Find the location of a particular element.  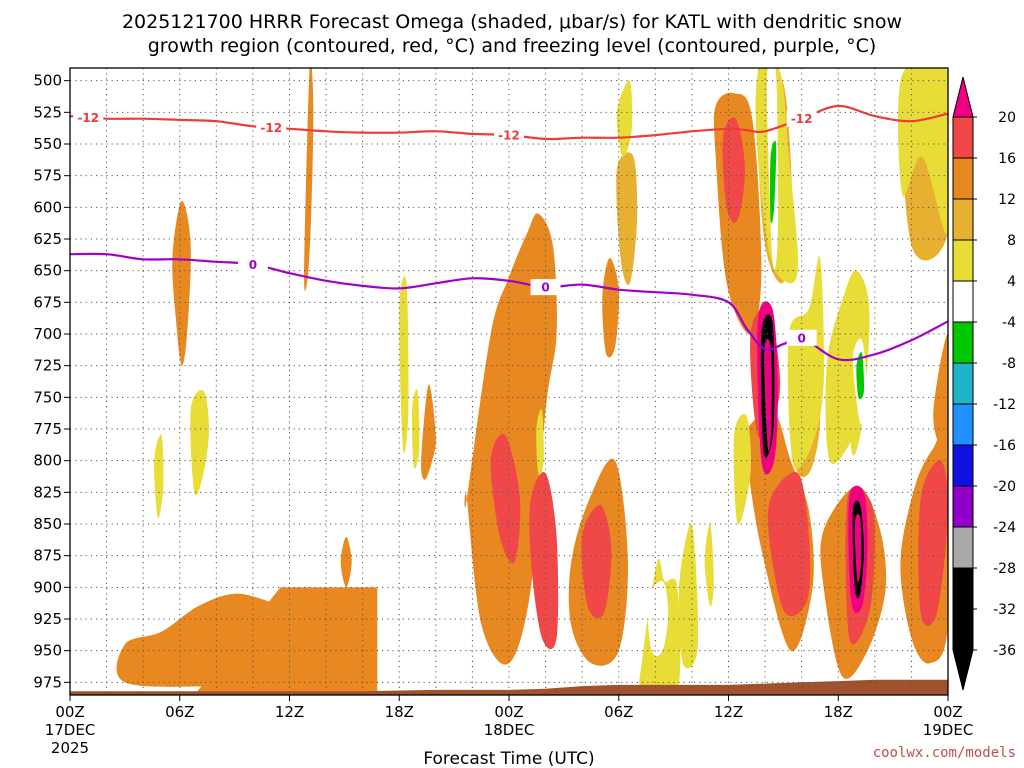

y-tick-label: 750 is located at coordinates (47, 397).